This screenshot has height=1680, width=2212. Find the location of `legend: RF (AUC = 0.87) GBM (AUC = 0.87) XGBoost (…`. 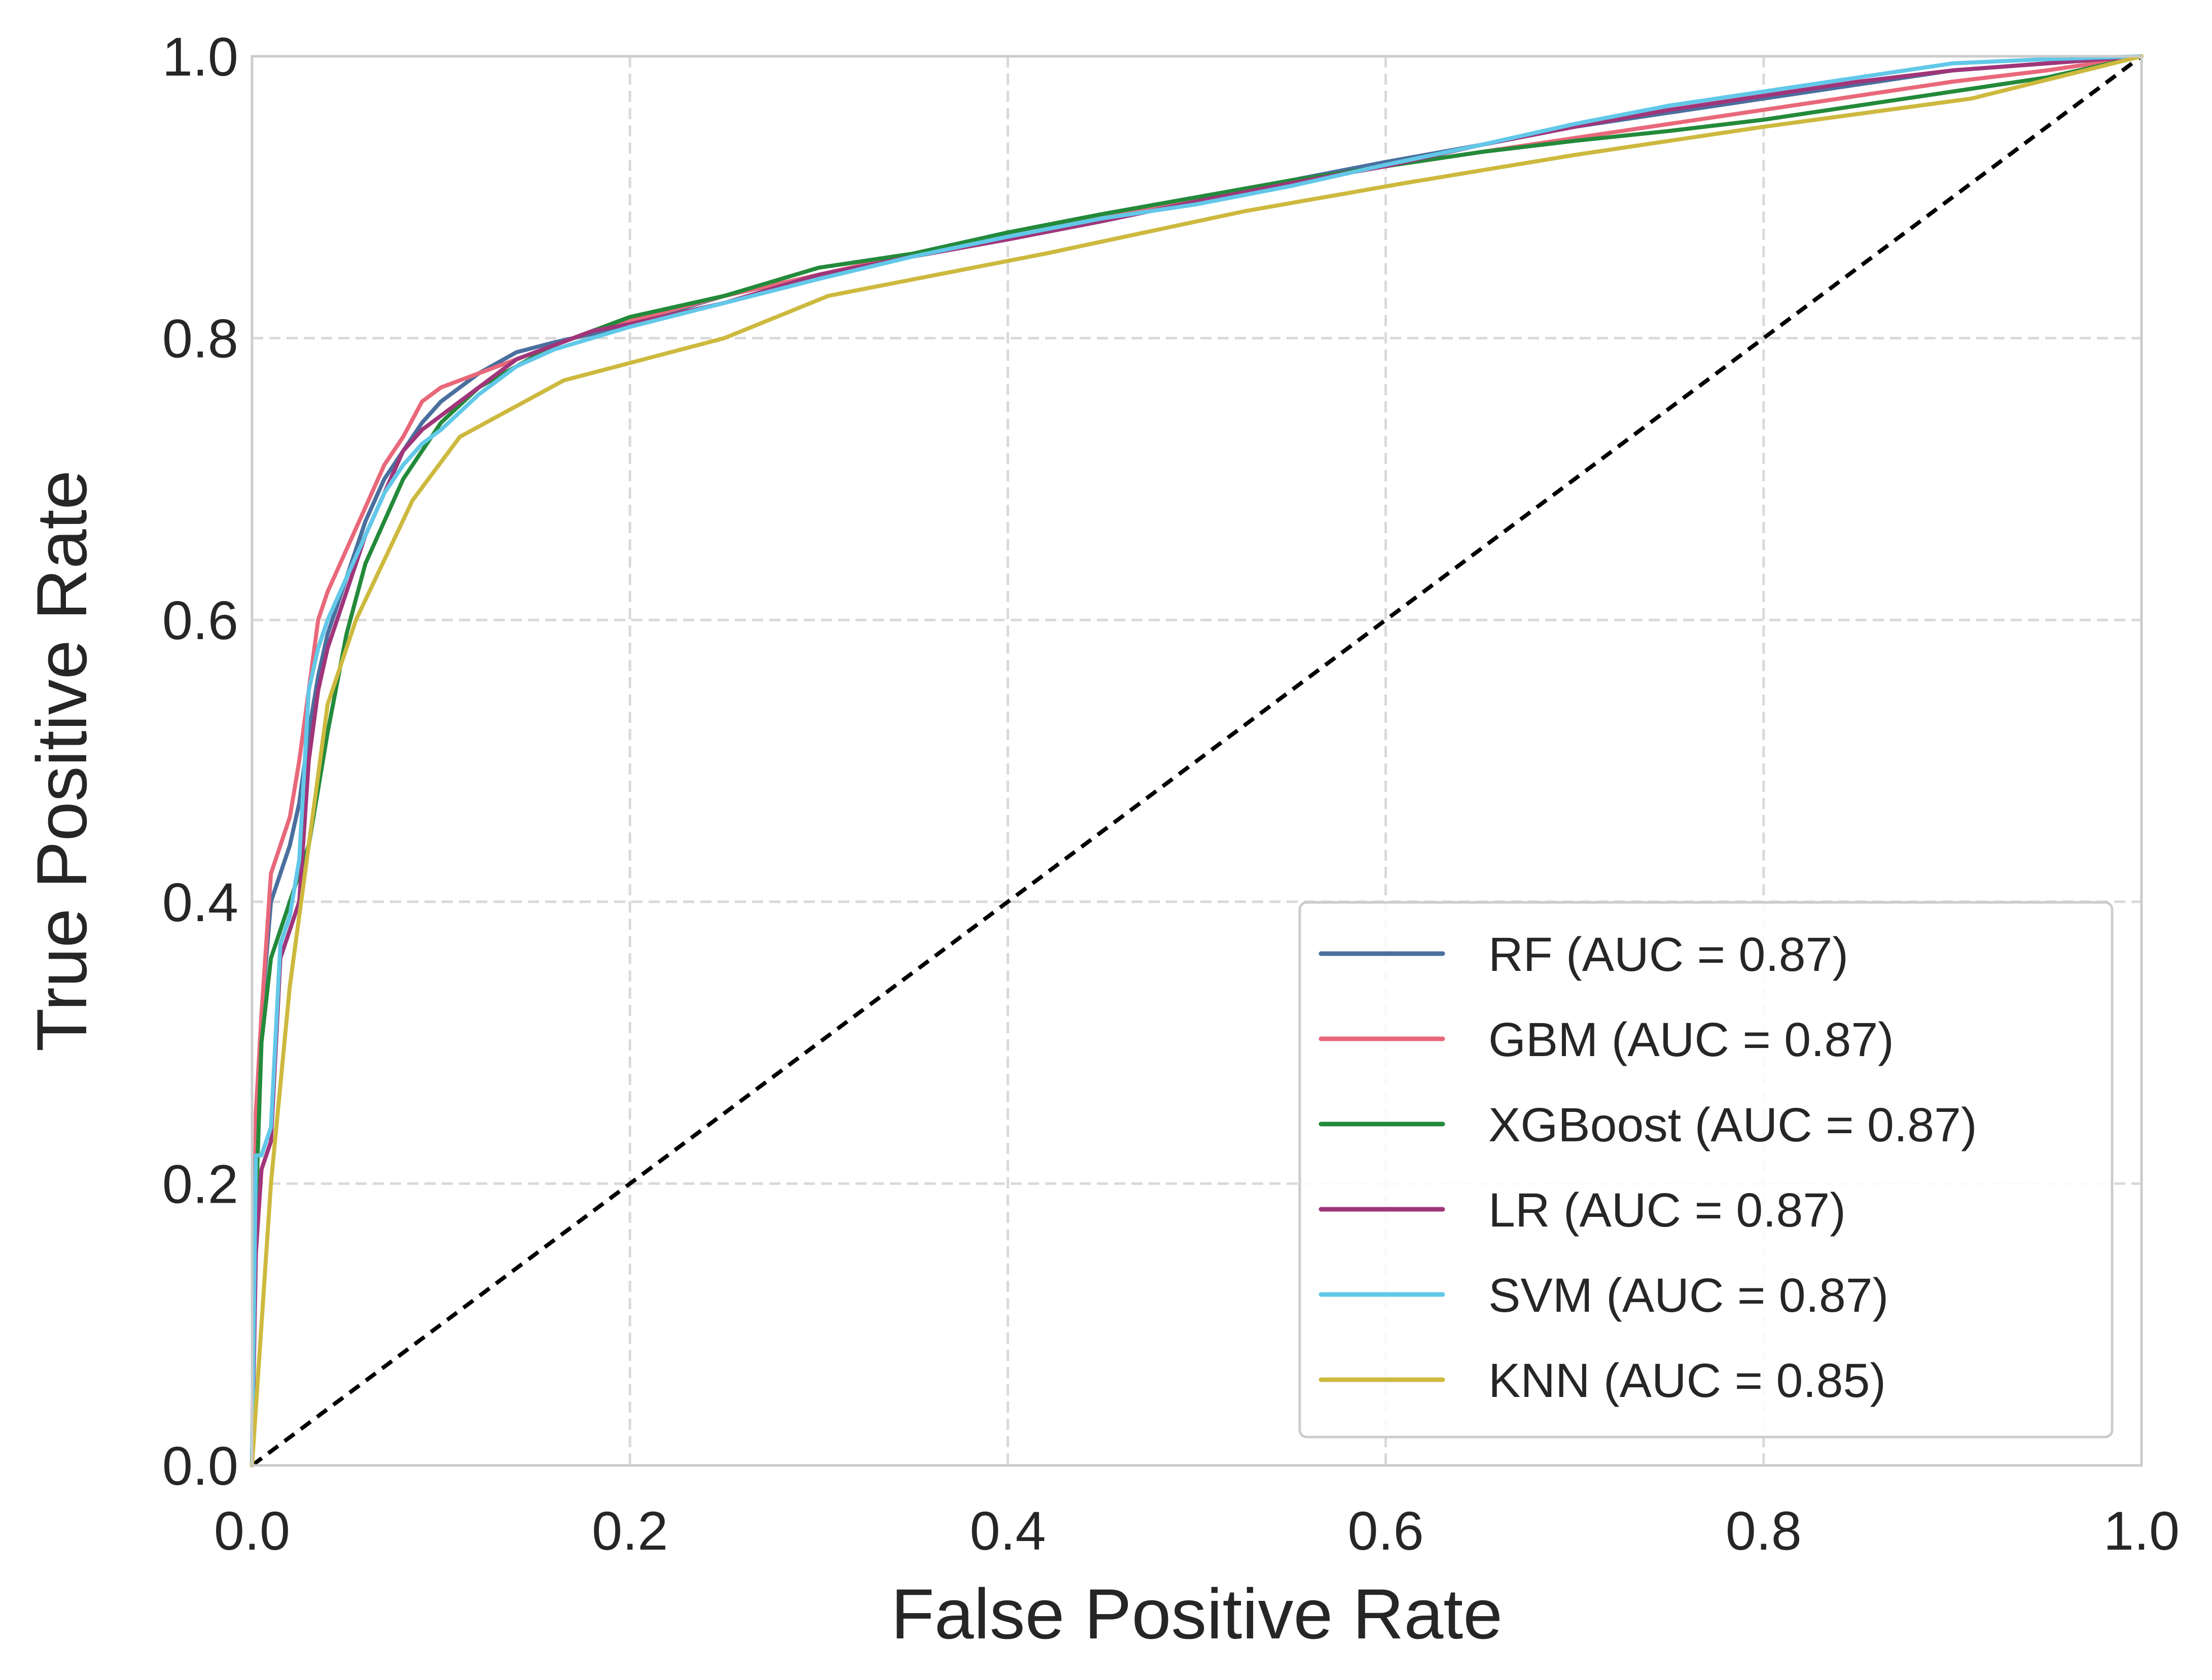

legend: RF (AUC = 0.87) GBM (AUC = 0.87) XGBoost (… is located at coordinates (1706, 1170).